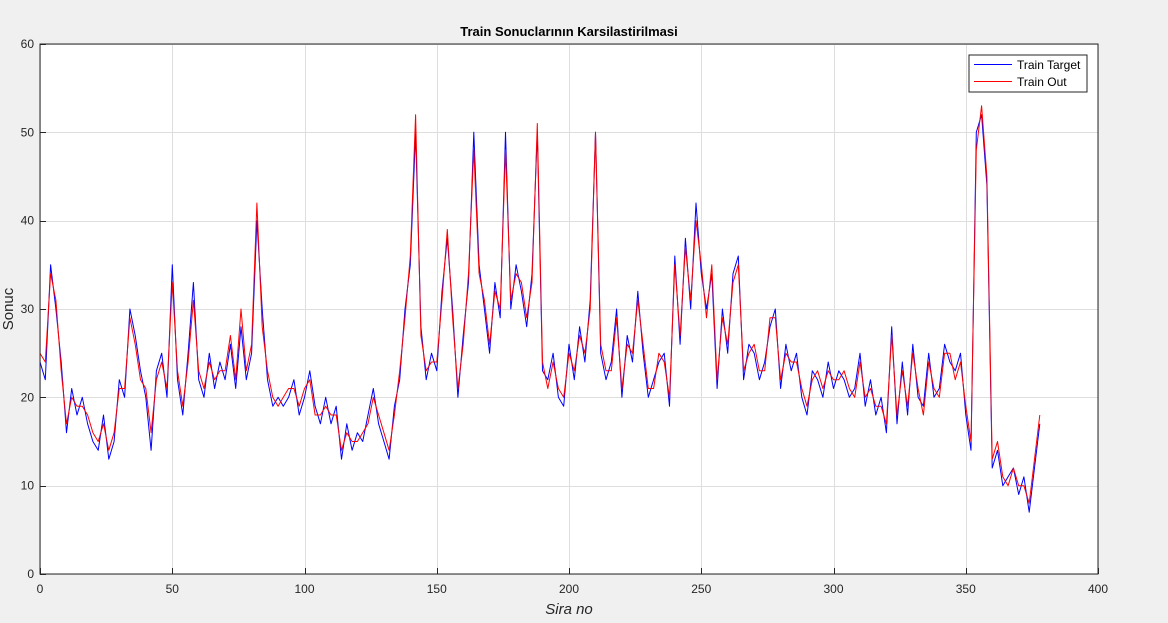 This screenshot has width=1168, height=623. What do you see at coordinates (8, 308) in the screenshot?
I see `y-axis-label: Sonuc` at bounding box center [8, 308].